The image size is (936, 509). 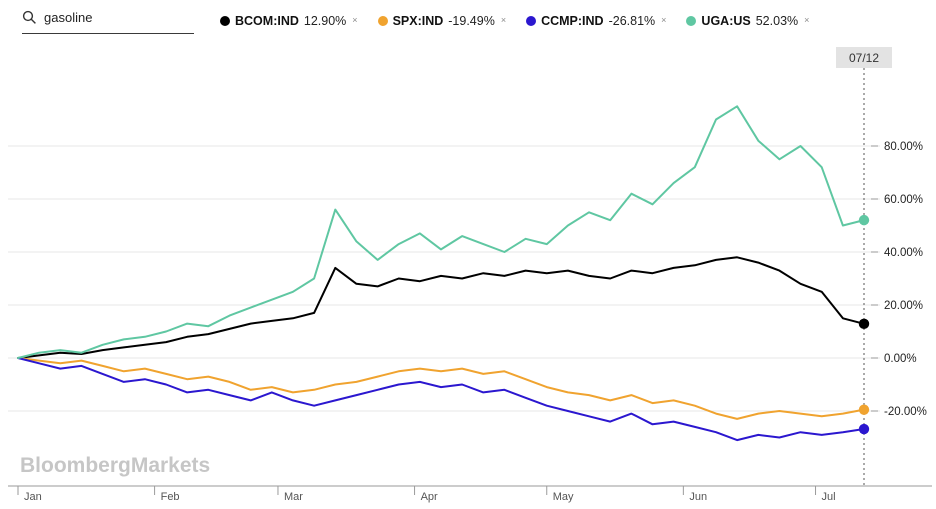 I want to click on x-axis-label: Jun, so click(x=698, y=497).